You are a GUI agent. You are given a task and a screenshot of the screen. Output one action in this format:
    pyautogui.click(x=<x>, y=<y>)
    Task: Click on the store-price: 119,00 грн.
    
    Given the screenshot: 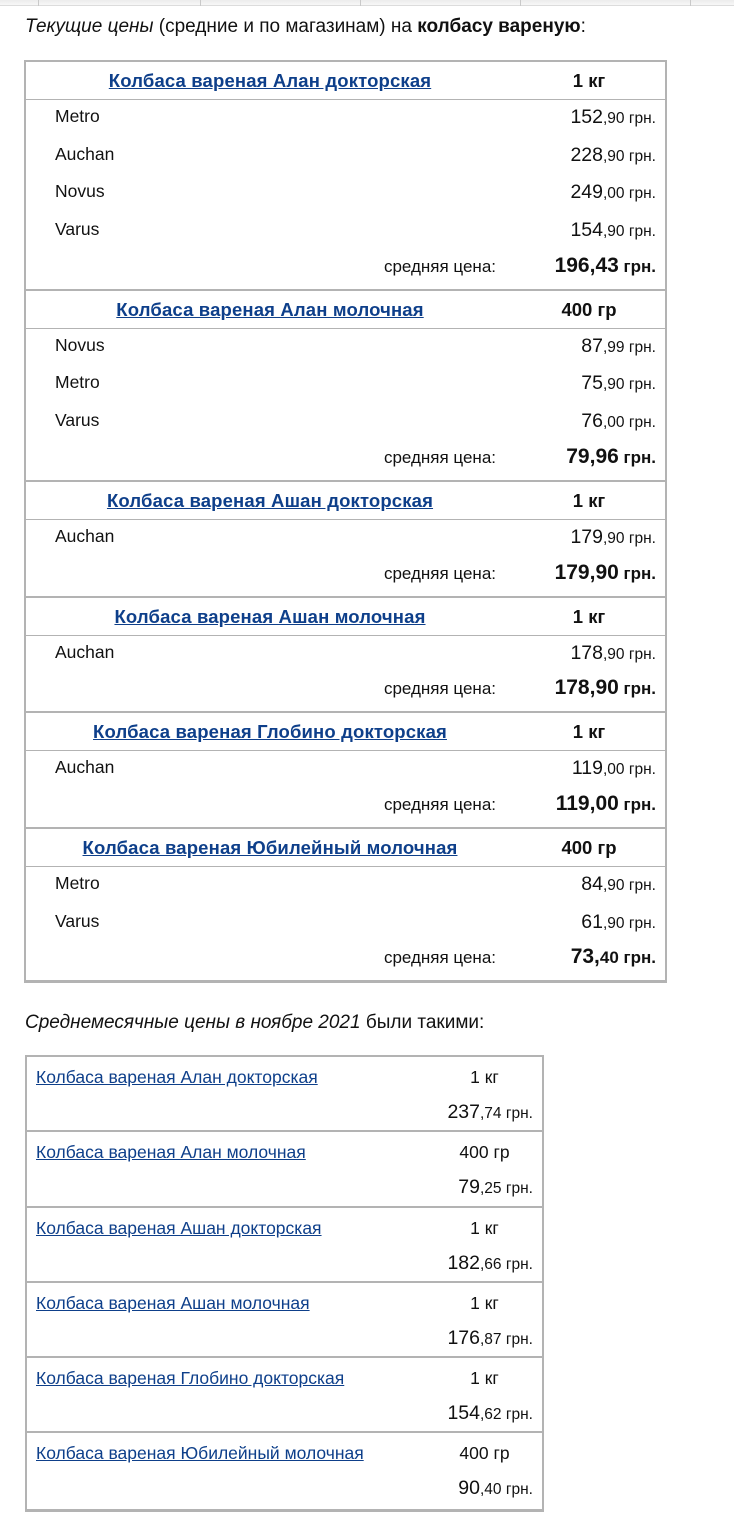 What is the action you would take?
    pyautogui.click(x=614, y=768)
    